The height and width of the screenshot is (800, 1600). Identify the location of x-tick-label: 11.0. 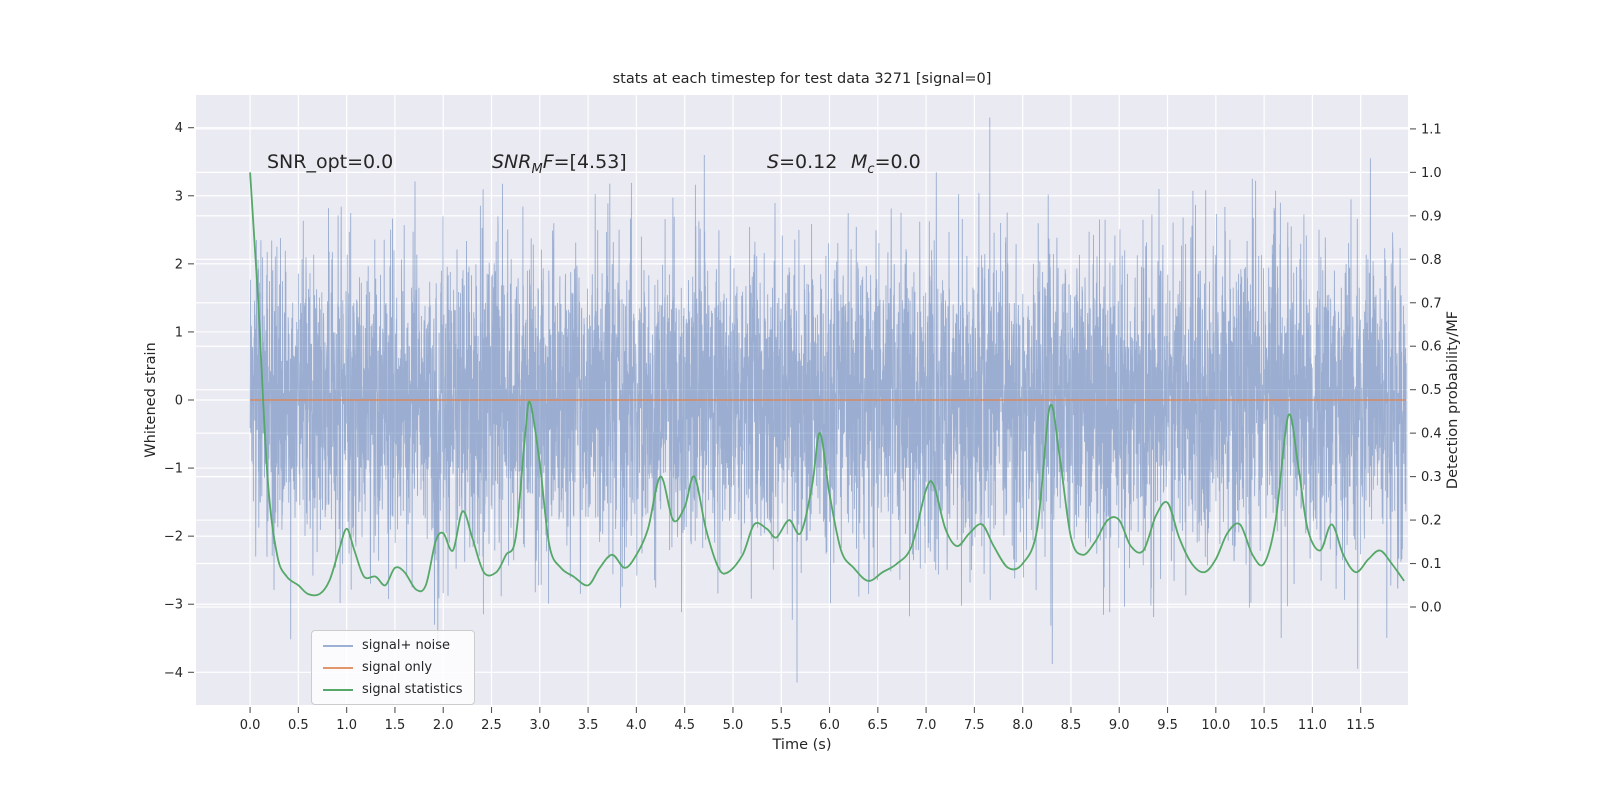
(1312, 725).